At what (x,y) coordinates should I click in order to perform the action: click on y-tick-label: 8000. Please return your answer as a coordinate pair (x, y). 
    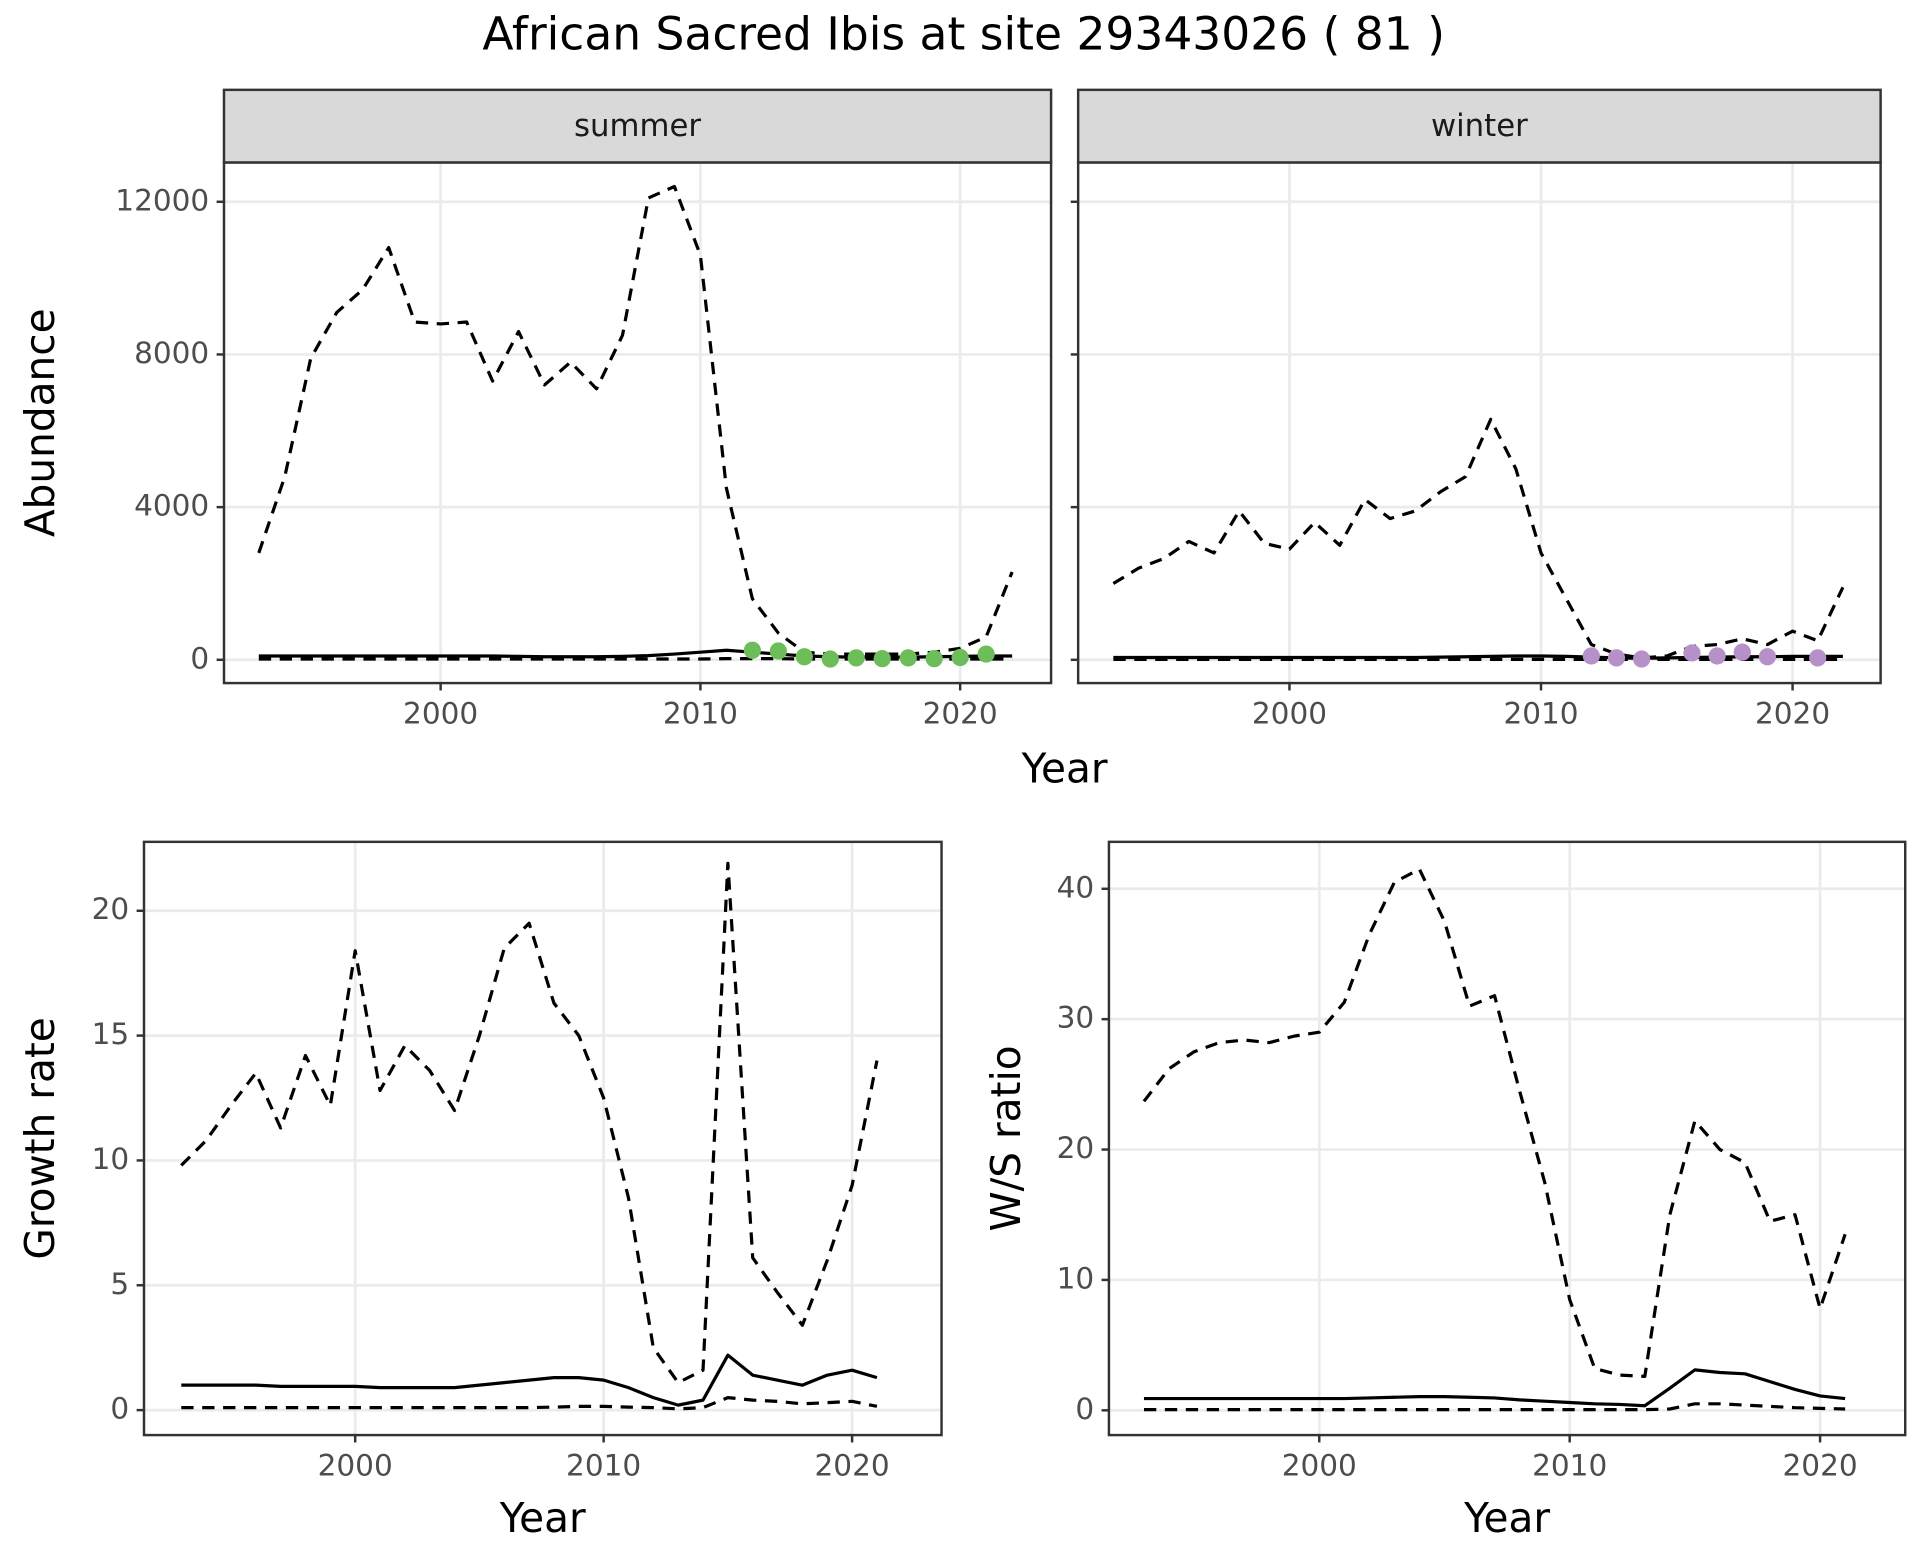
    Looking at the image, I should click on (171, 353).